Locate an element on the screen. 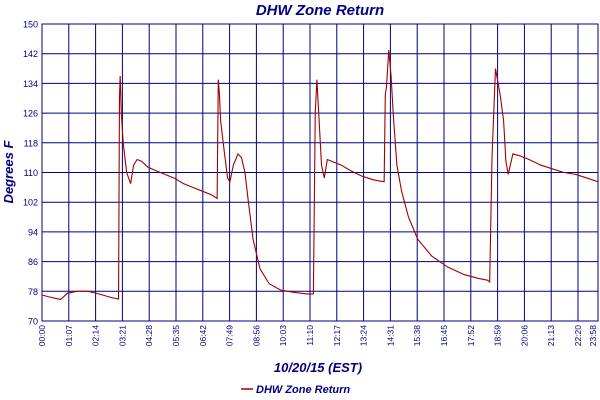 The width and height of the screenshot is (600, 400). y-tick-label: 150 is located at coordinates (30, 25).